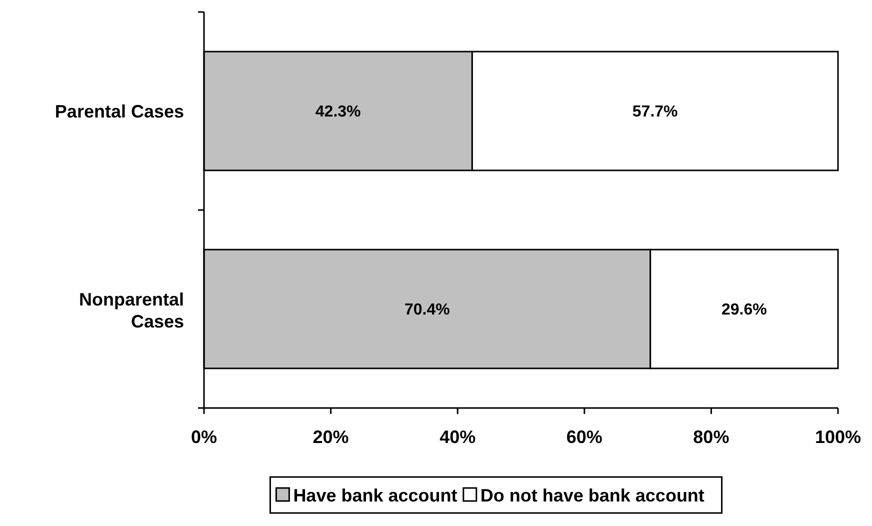 Image resolution: width=872 pixels, height=526 pixels. I want to click on x-tick-label: 100%, so click(838, 437).